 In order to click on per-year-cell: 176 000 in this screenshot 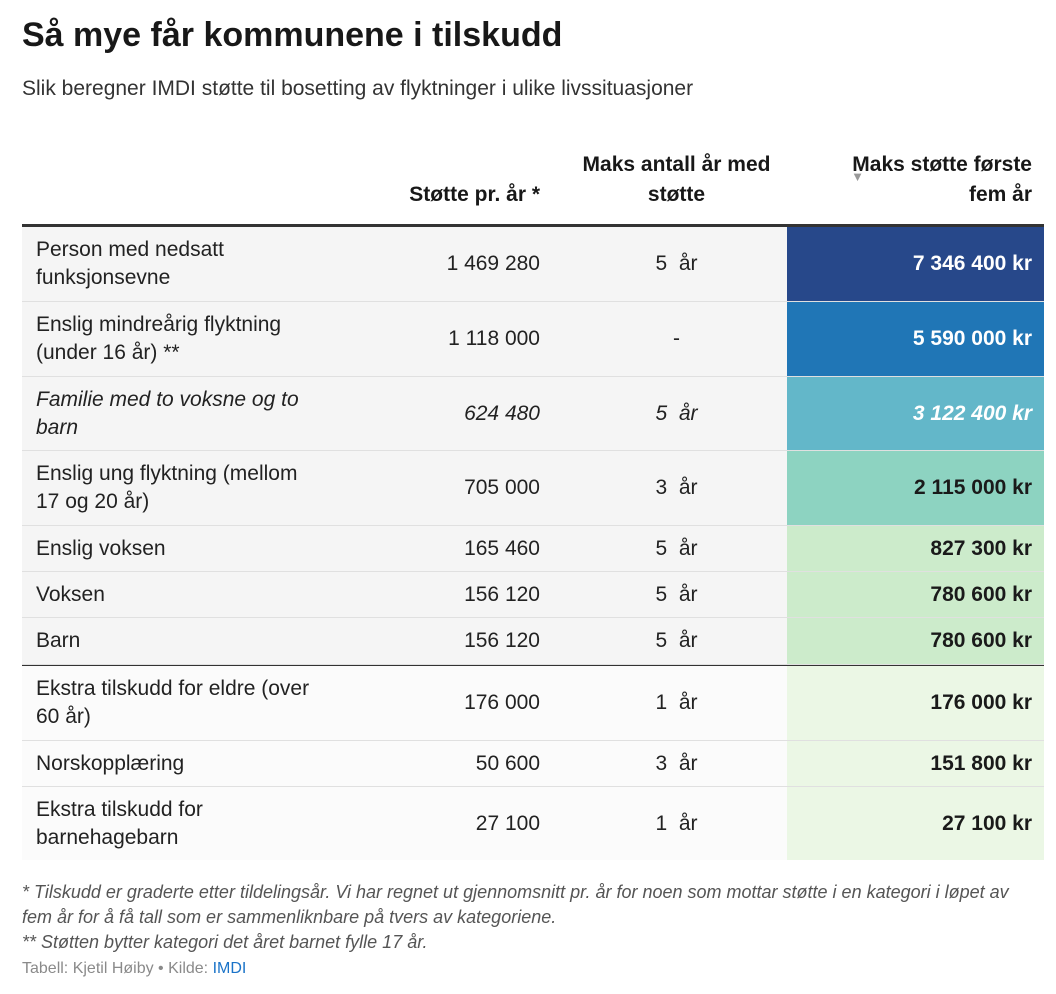, I will do `click(502, 702)`.